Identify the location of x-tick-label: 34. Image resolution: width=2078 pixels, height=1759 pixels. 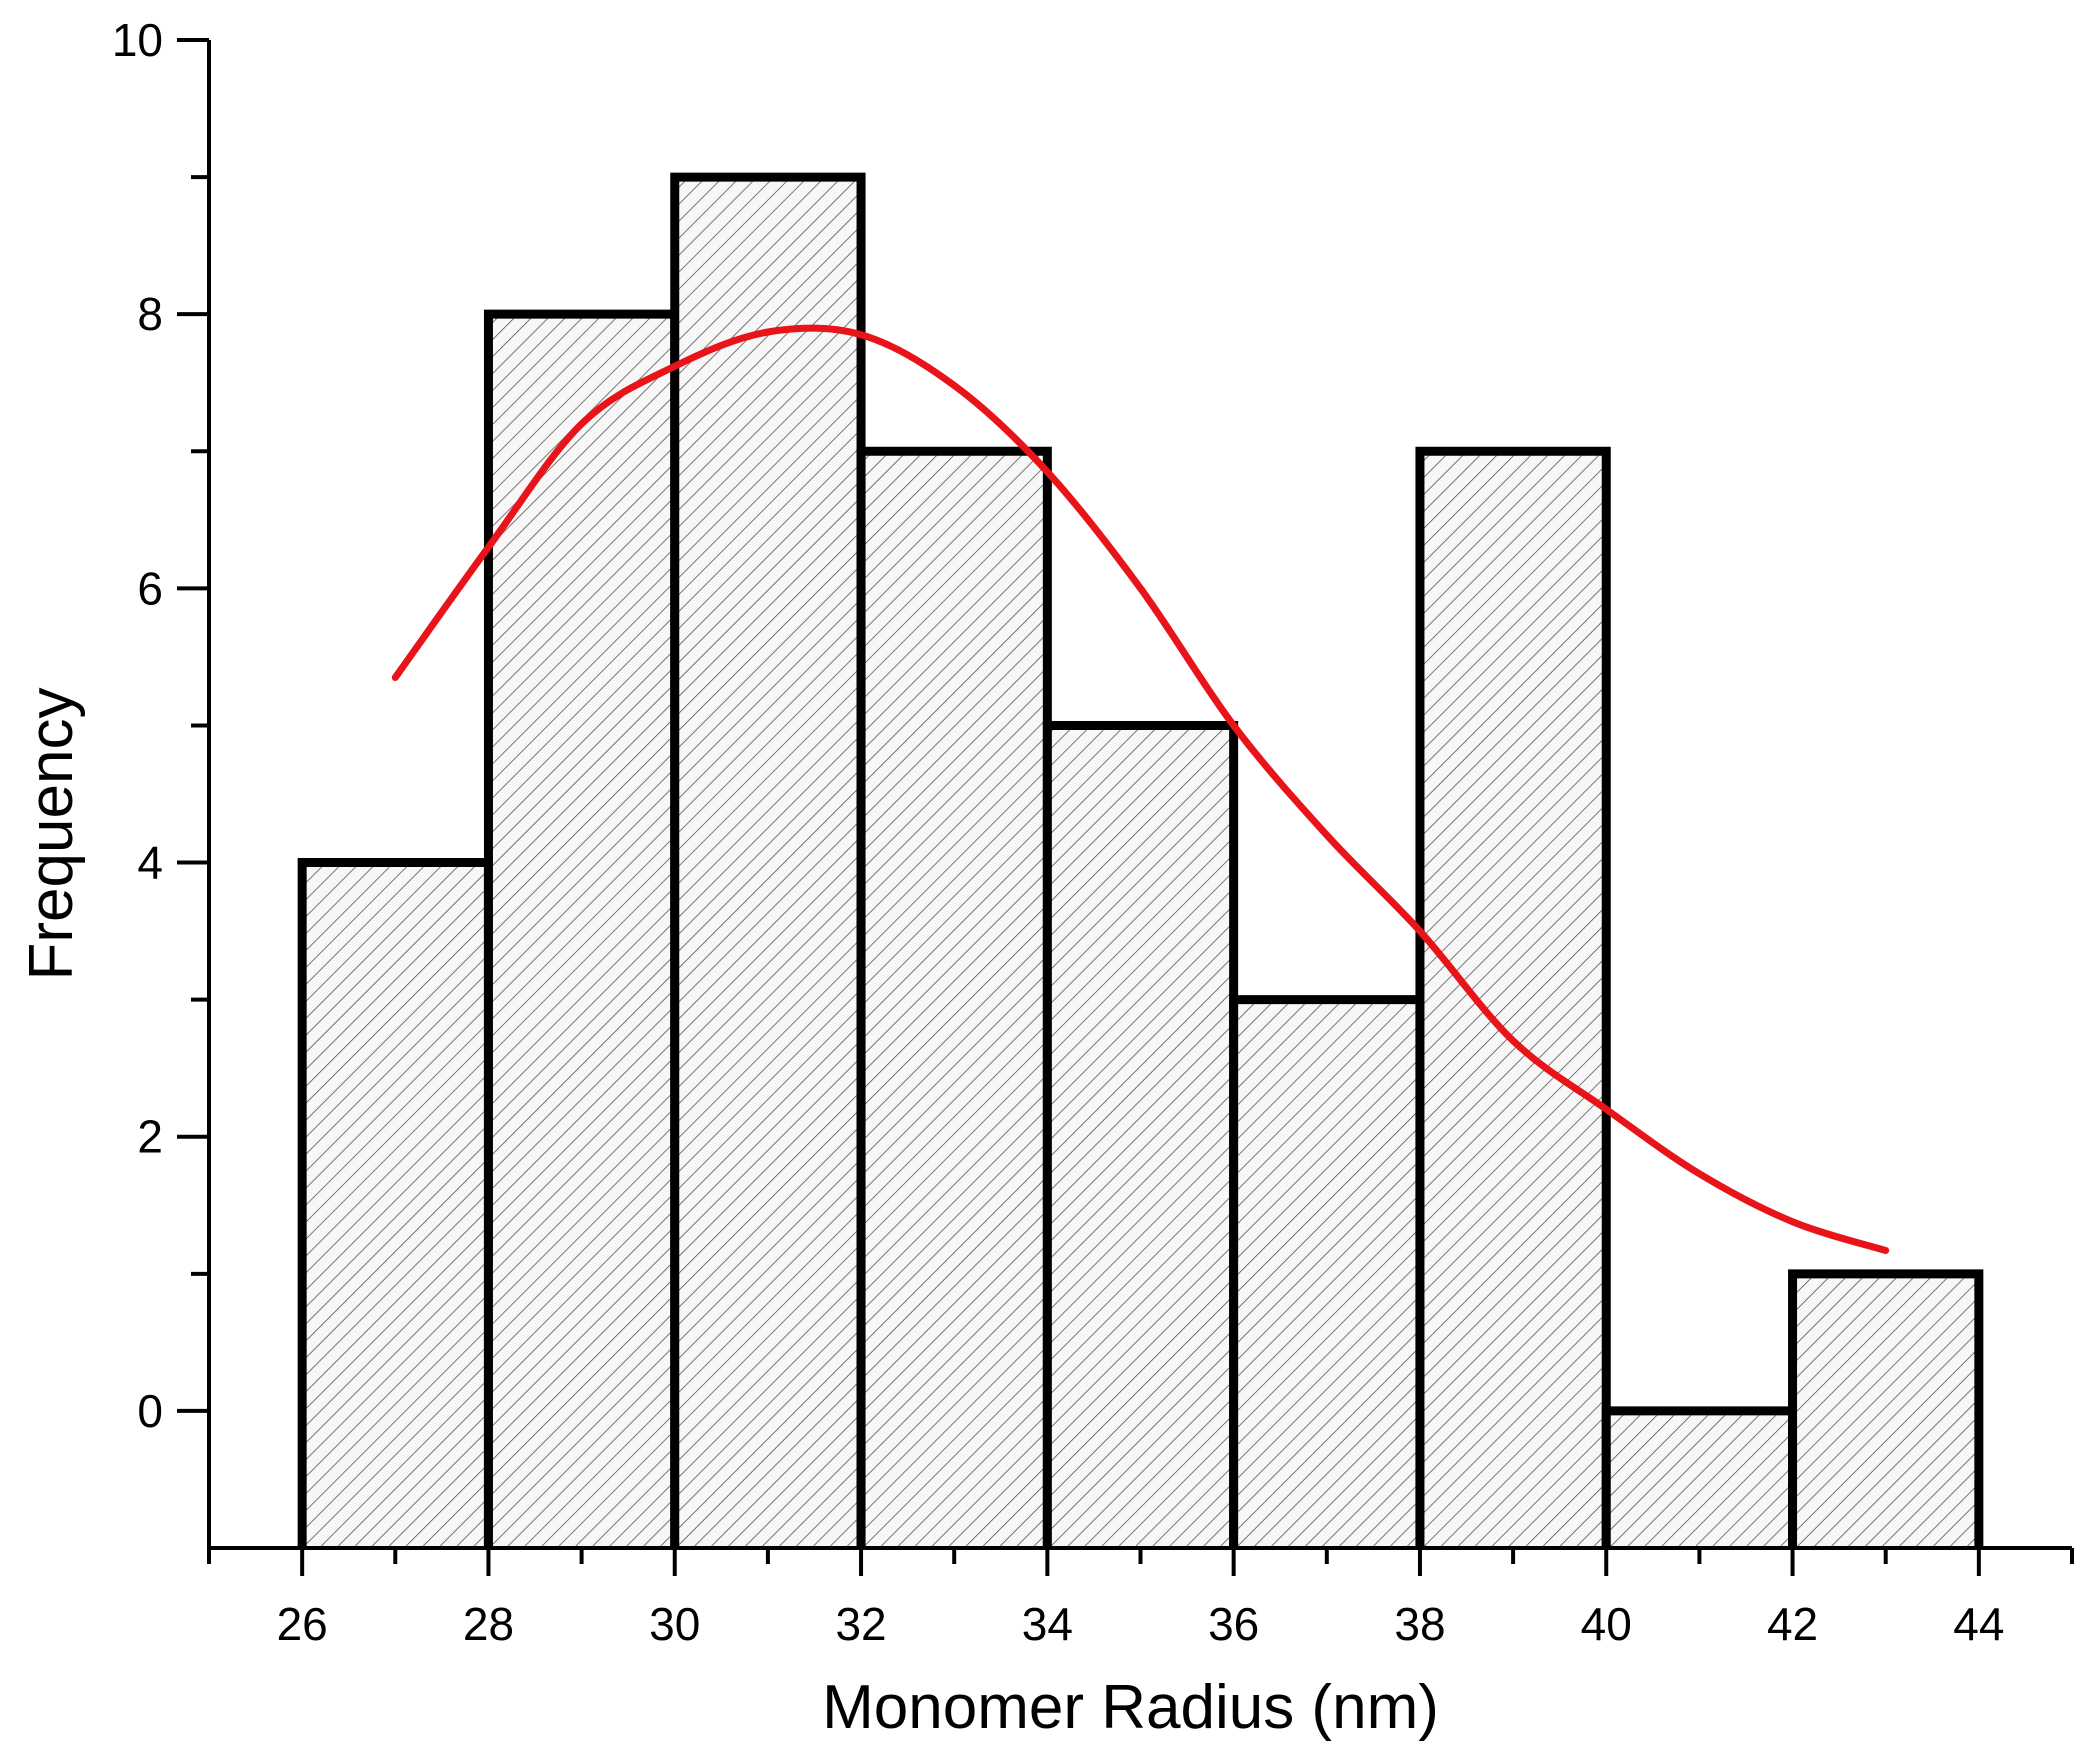
(1047, 1624).